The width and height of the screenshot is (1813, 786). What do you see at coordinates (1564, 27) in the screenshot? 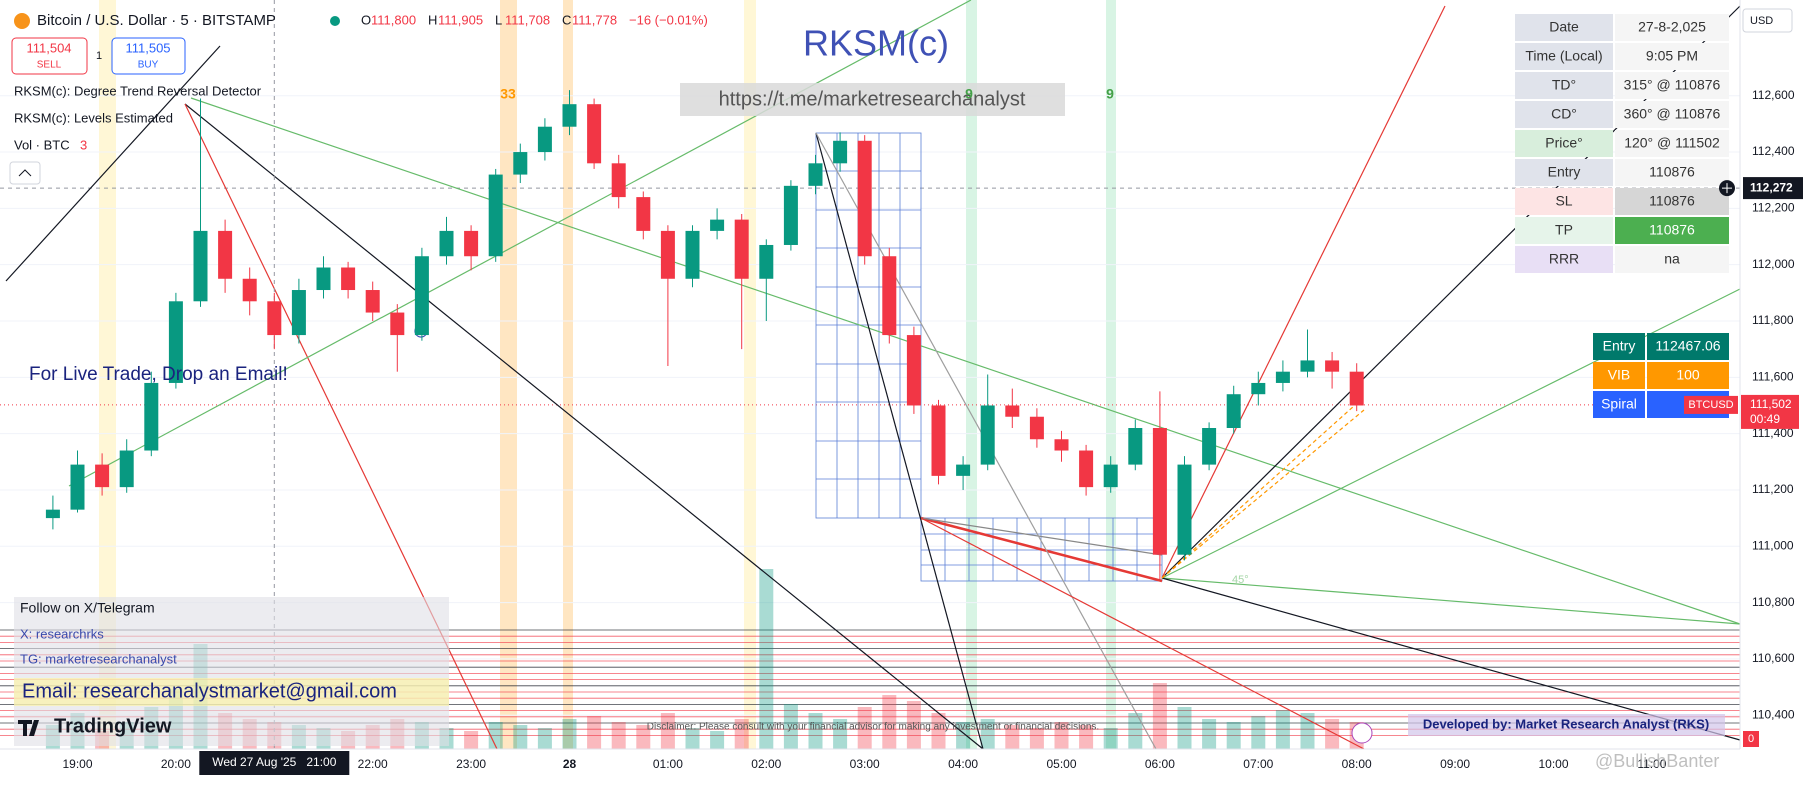
I see `info-label: Date` at bounding box center [1564, 27].